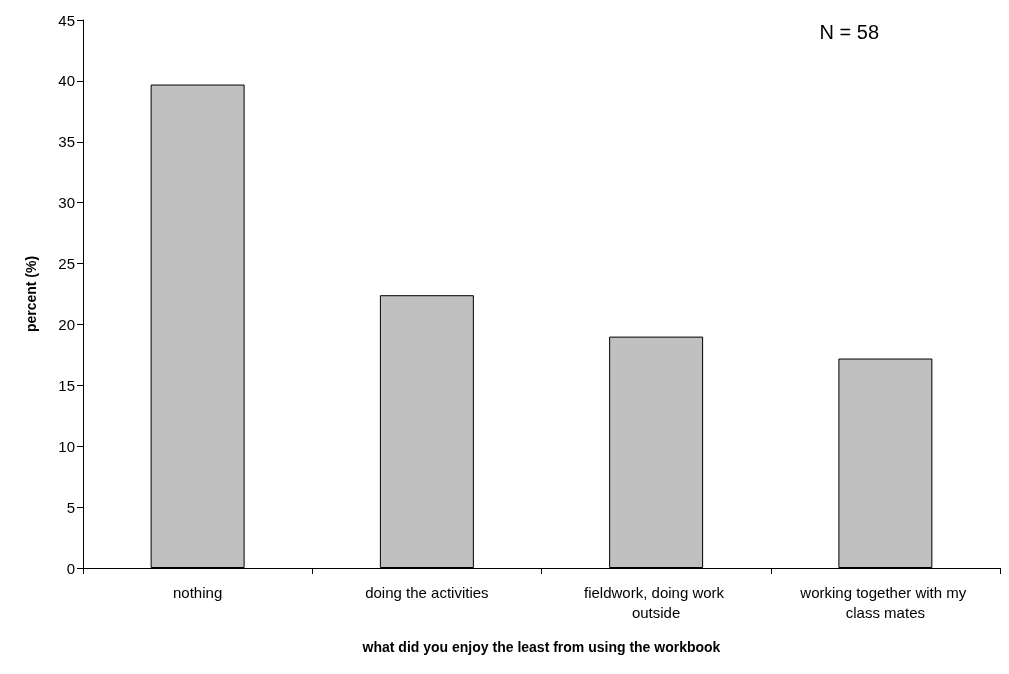  Describe the element at coordinates (885, 602) in the screenshot. I see `x-tick-label: working together with my class mates` at that location.